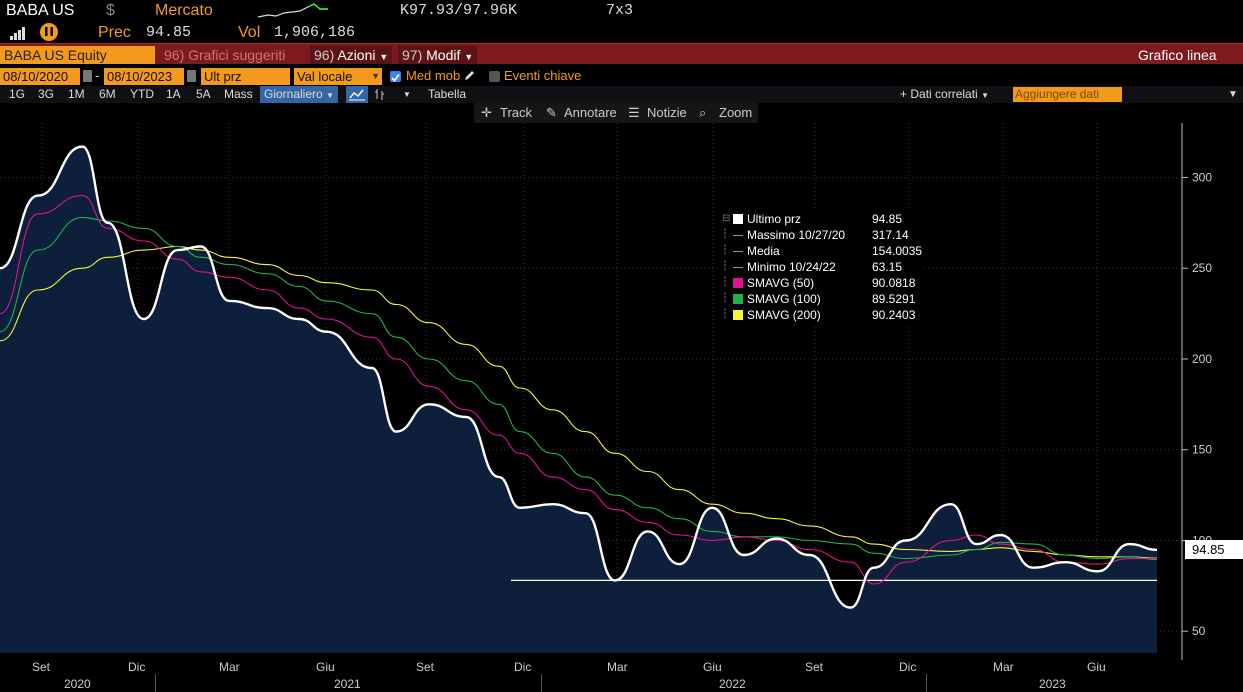 Image resolution: width=1243 pixels, height=692 pixels. Describe the element at coordinates (1199, 631) in the screenshot. I see `y-tick-label: 50` at that location.